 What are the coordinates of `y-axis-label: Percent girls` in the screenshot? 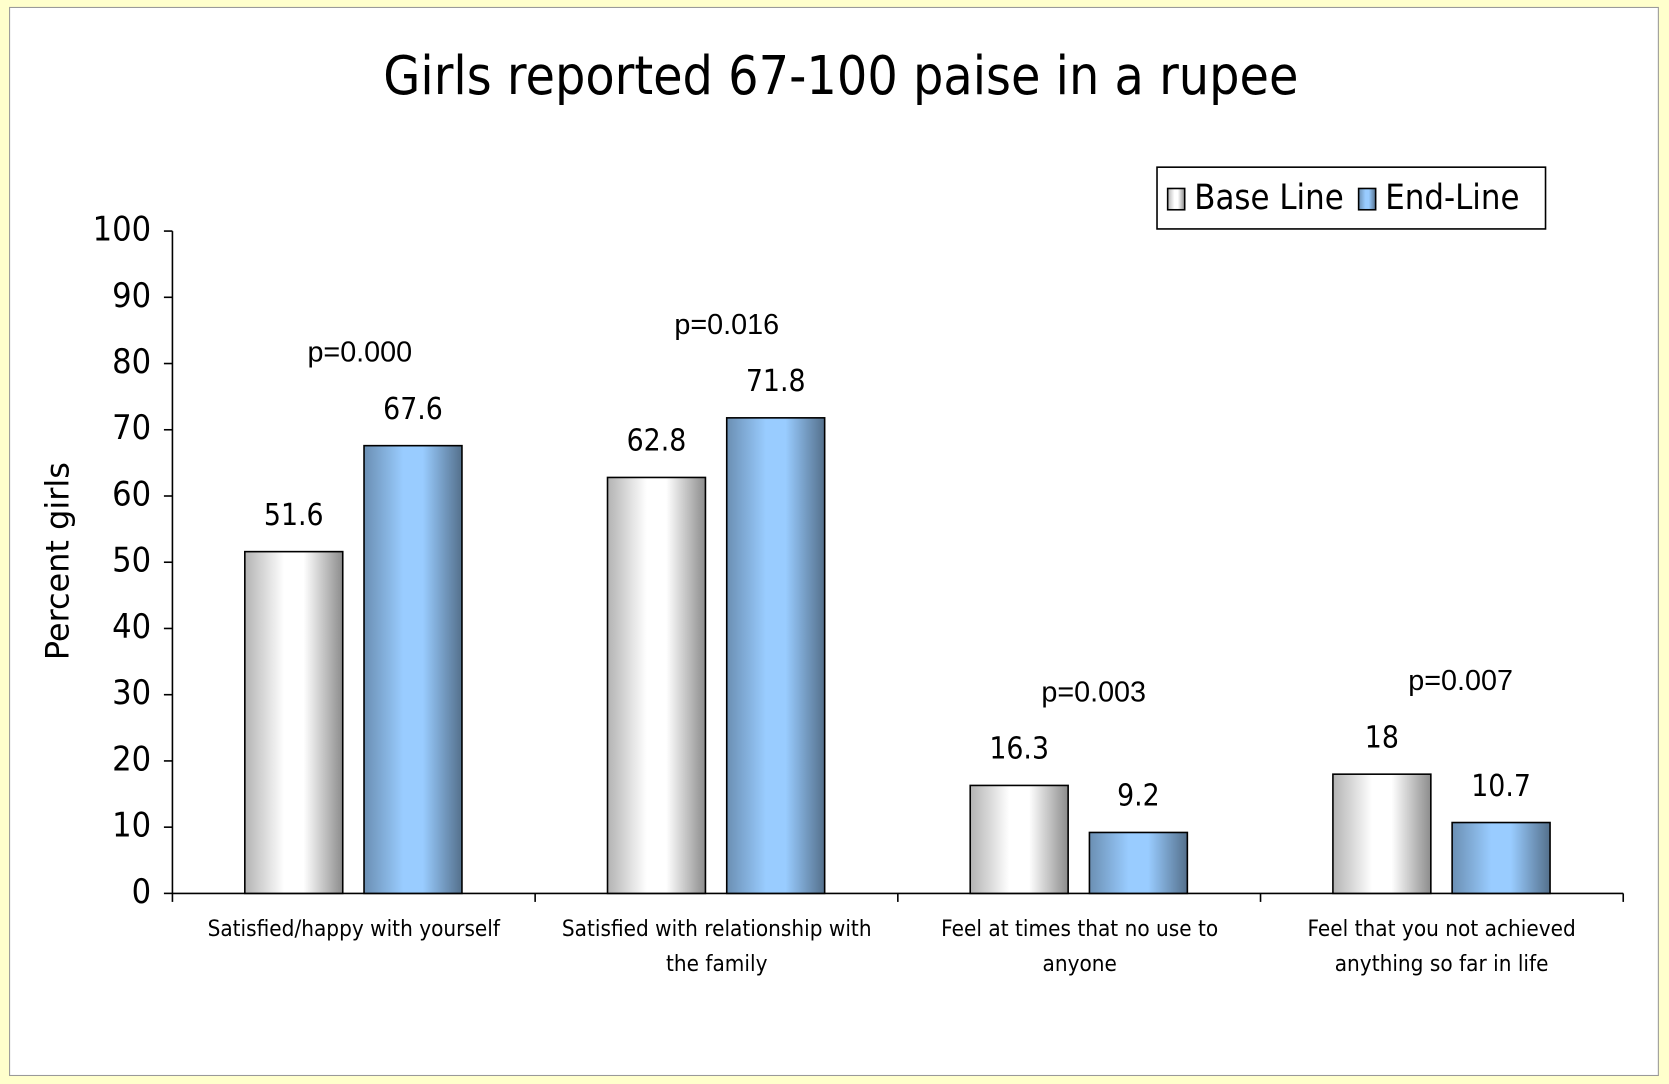 It's located at (58, 561).